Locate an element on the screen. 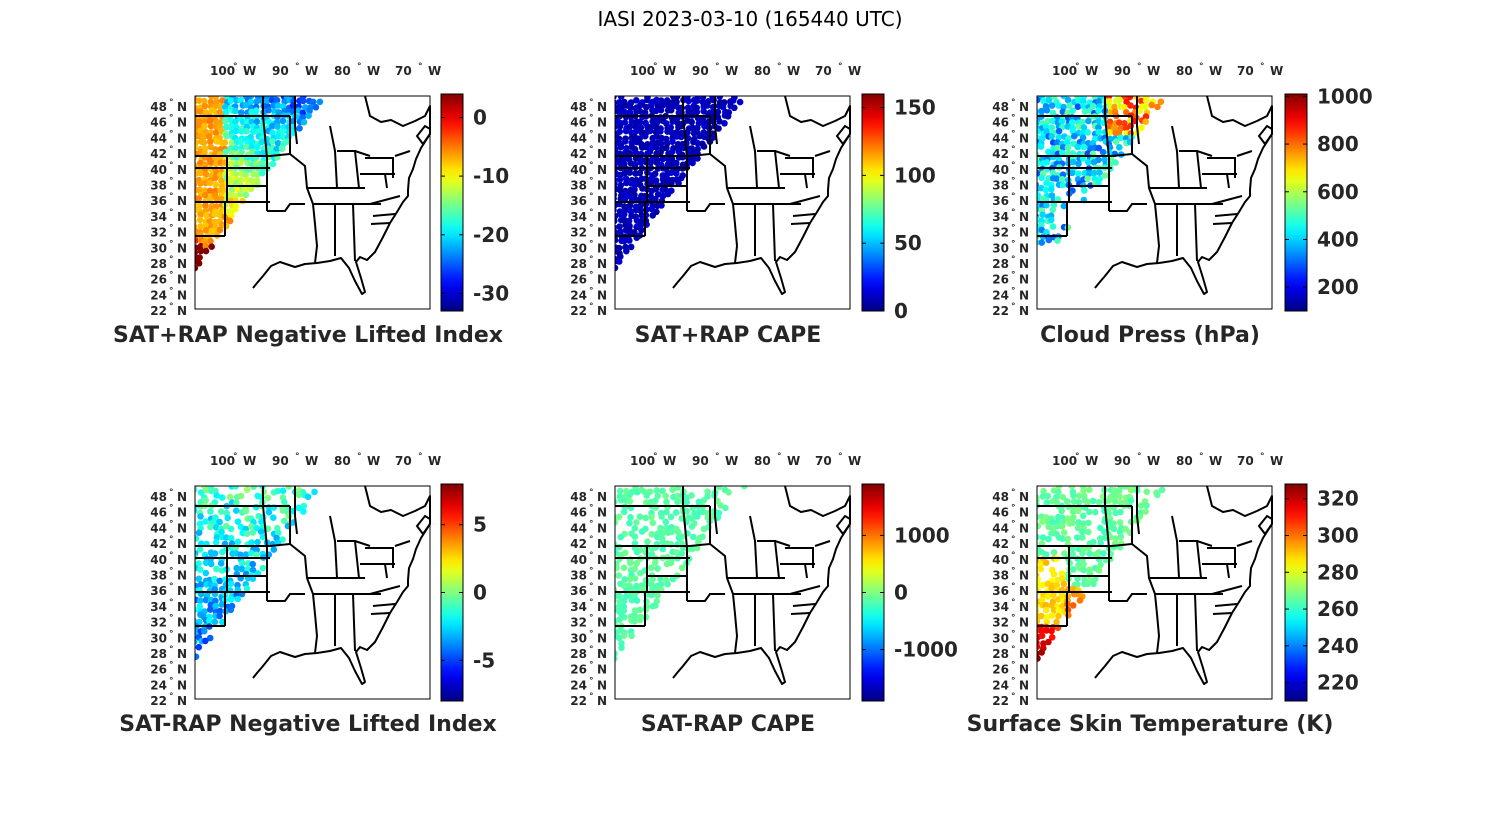 The width and height of the screenshot is (1500, 825). lat-tick-label: 26 is located at coordinates (158, 670).